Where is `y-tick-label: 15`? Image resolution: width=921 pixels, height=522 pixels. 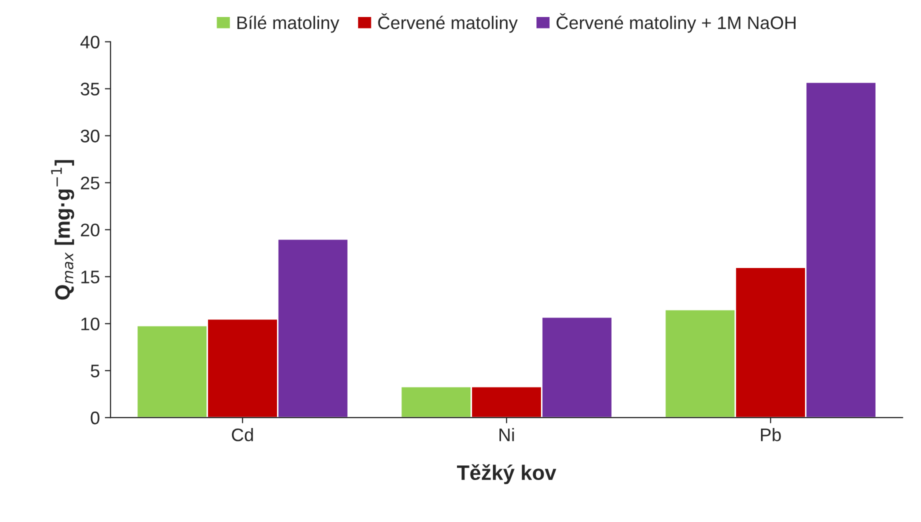
y-tick-label: 15 is located at coordinates (90, 277).